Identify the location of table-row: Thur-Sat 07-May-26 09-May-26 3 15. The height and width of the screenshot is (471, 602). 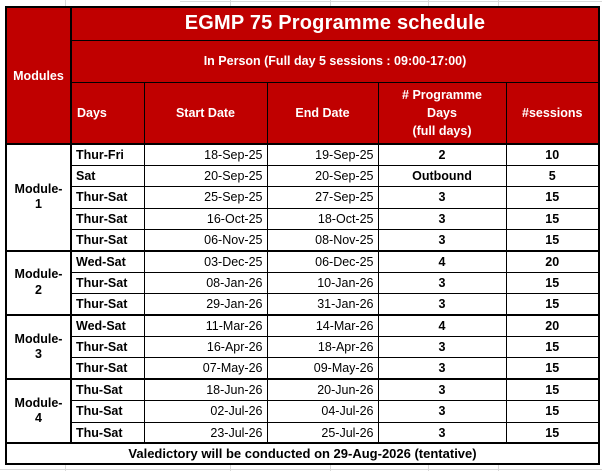
(303, 368).